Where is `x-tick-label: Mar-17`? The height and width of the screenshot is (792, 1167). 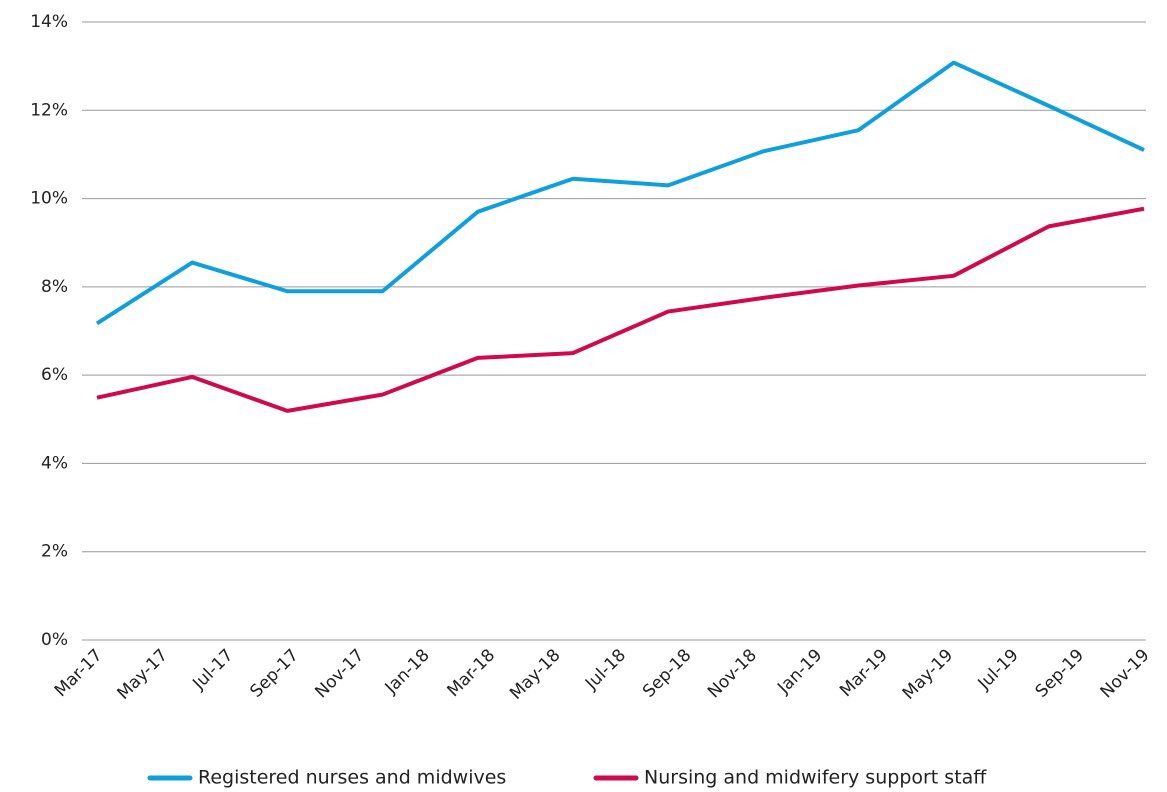 x-tick-label: Mar-17 is located at coordinates (79, 673).